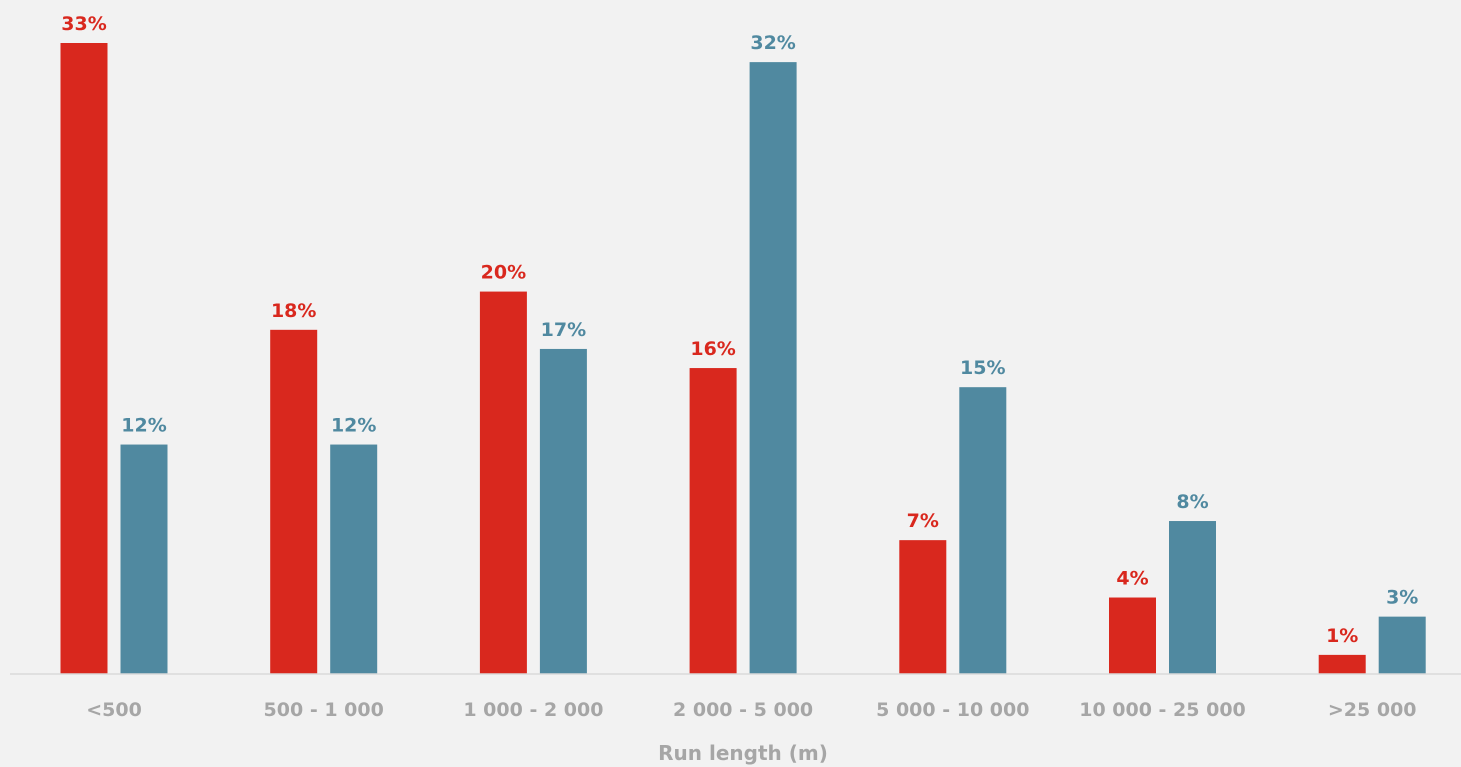 The width and height of the screenshot is (1461, 767). Describe the element at coordinates (923, 521) in the screenshot. I see `data-label-series-1-4: 7%` at that location.